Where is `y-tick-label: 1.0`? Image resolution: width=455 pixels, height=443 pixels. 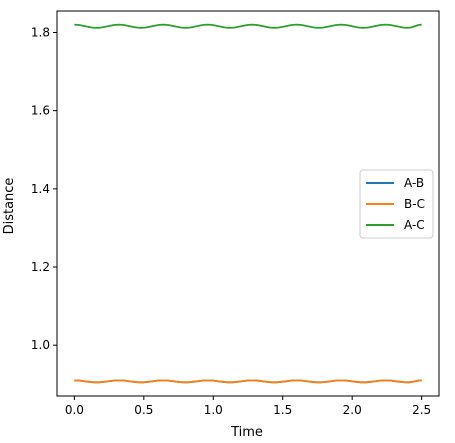
y-tick-label: 1.0 is located at coordinates (40, 345).